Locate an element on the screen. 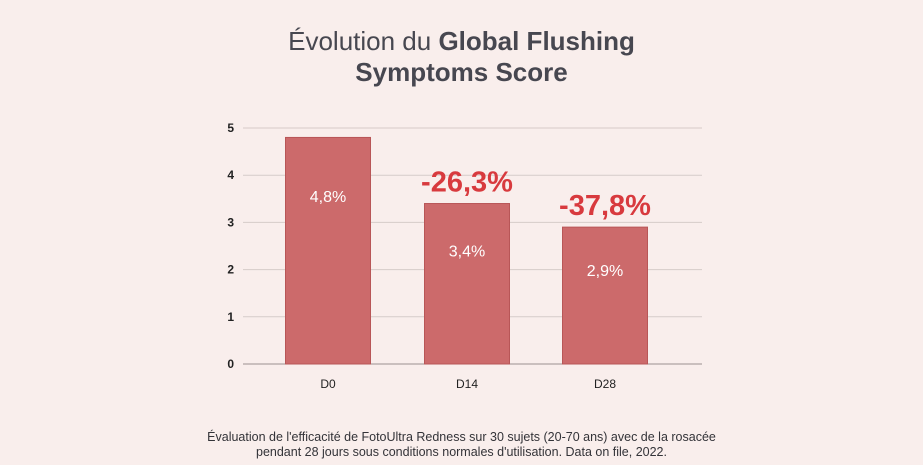 This screenshot has width=923, height=465. change-label: -37,8% is located at coordinates (605, 206).